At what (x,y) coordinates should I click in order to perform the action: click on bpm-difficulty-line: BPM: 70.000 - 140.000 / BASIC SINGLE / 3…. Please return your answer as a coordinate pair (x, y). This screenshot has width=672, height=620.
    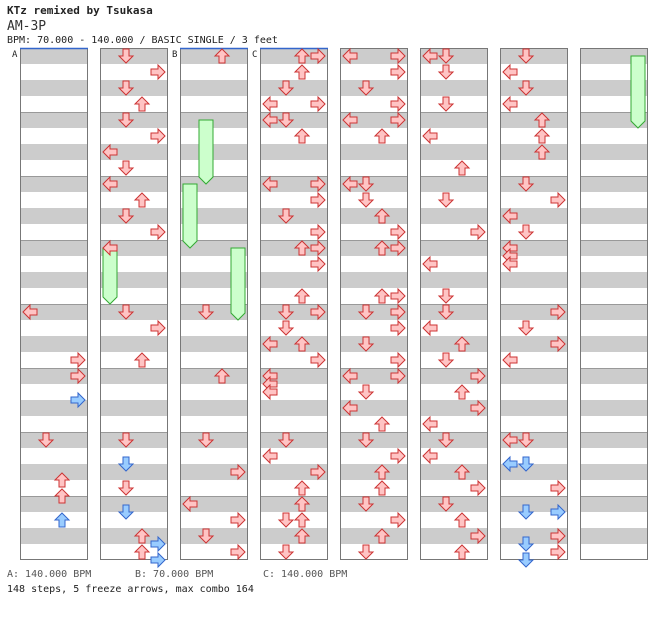
    Looking at the image, I should click on (142, 40).